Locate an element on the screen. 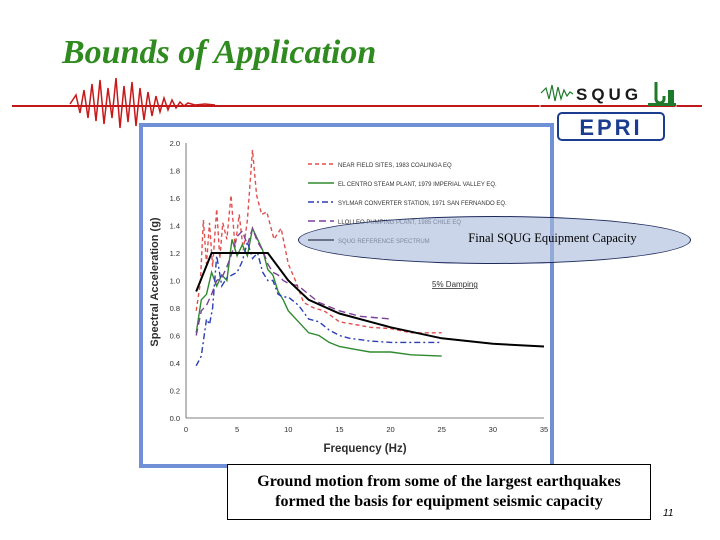 Image resolution: width=720 pixels, height=540 pixels. callout-text: Final SQUG Equipment Capacity is located at coordinates (552, 238).